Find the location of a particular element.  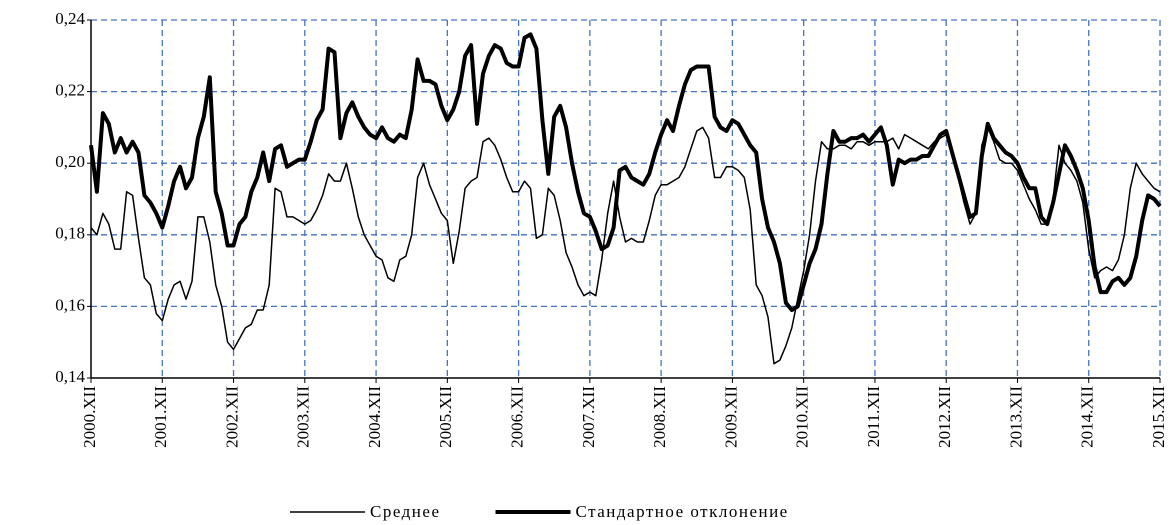

x-tick-label: 2003.XII is located at coordinates (303, 417).